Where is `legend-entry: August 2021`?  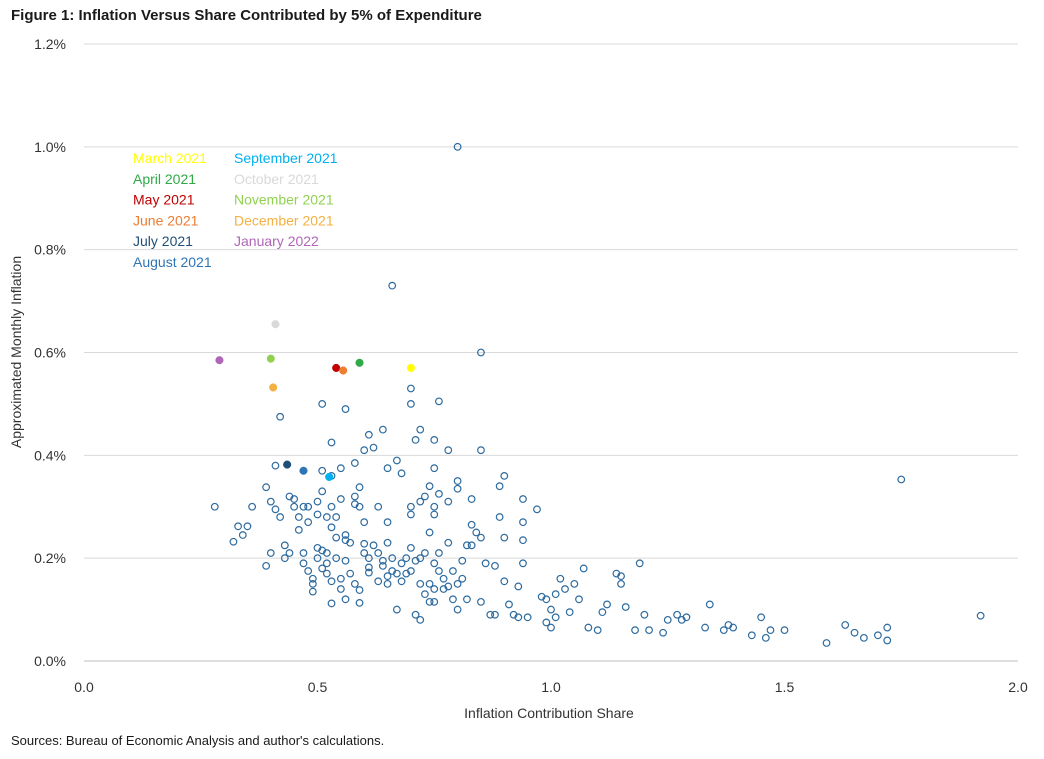 legend-entry: August 2021 is located at coordinates (172, 262).